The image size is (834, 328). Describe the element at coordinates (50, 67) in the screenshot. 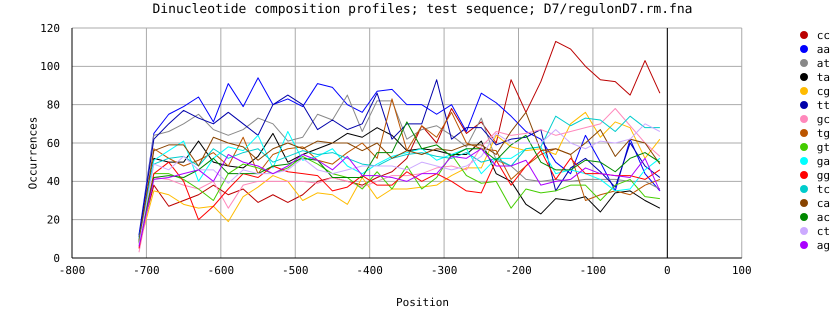

I see `y-tick-label: 100` at that location.